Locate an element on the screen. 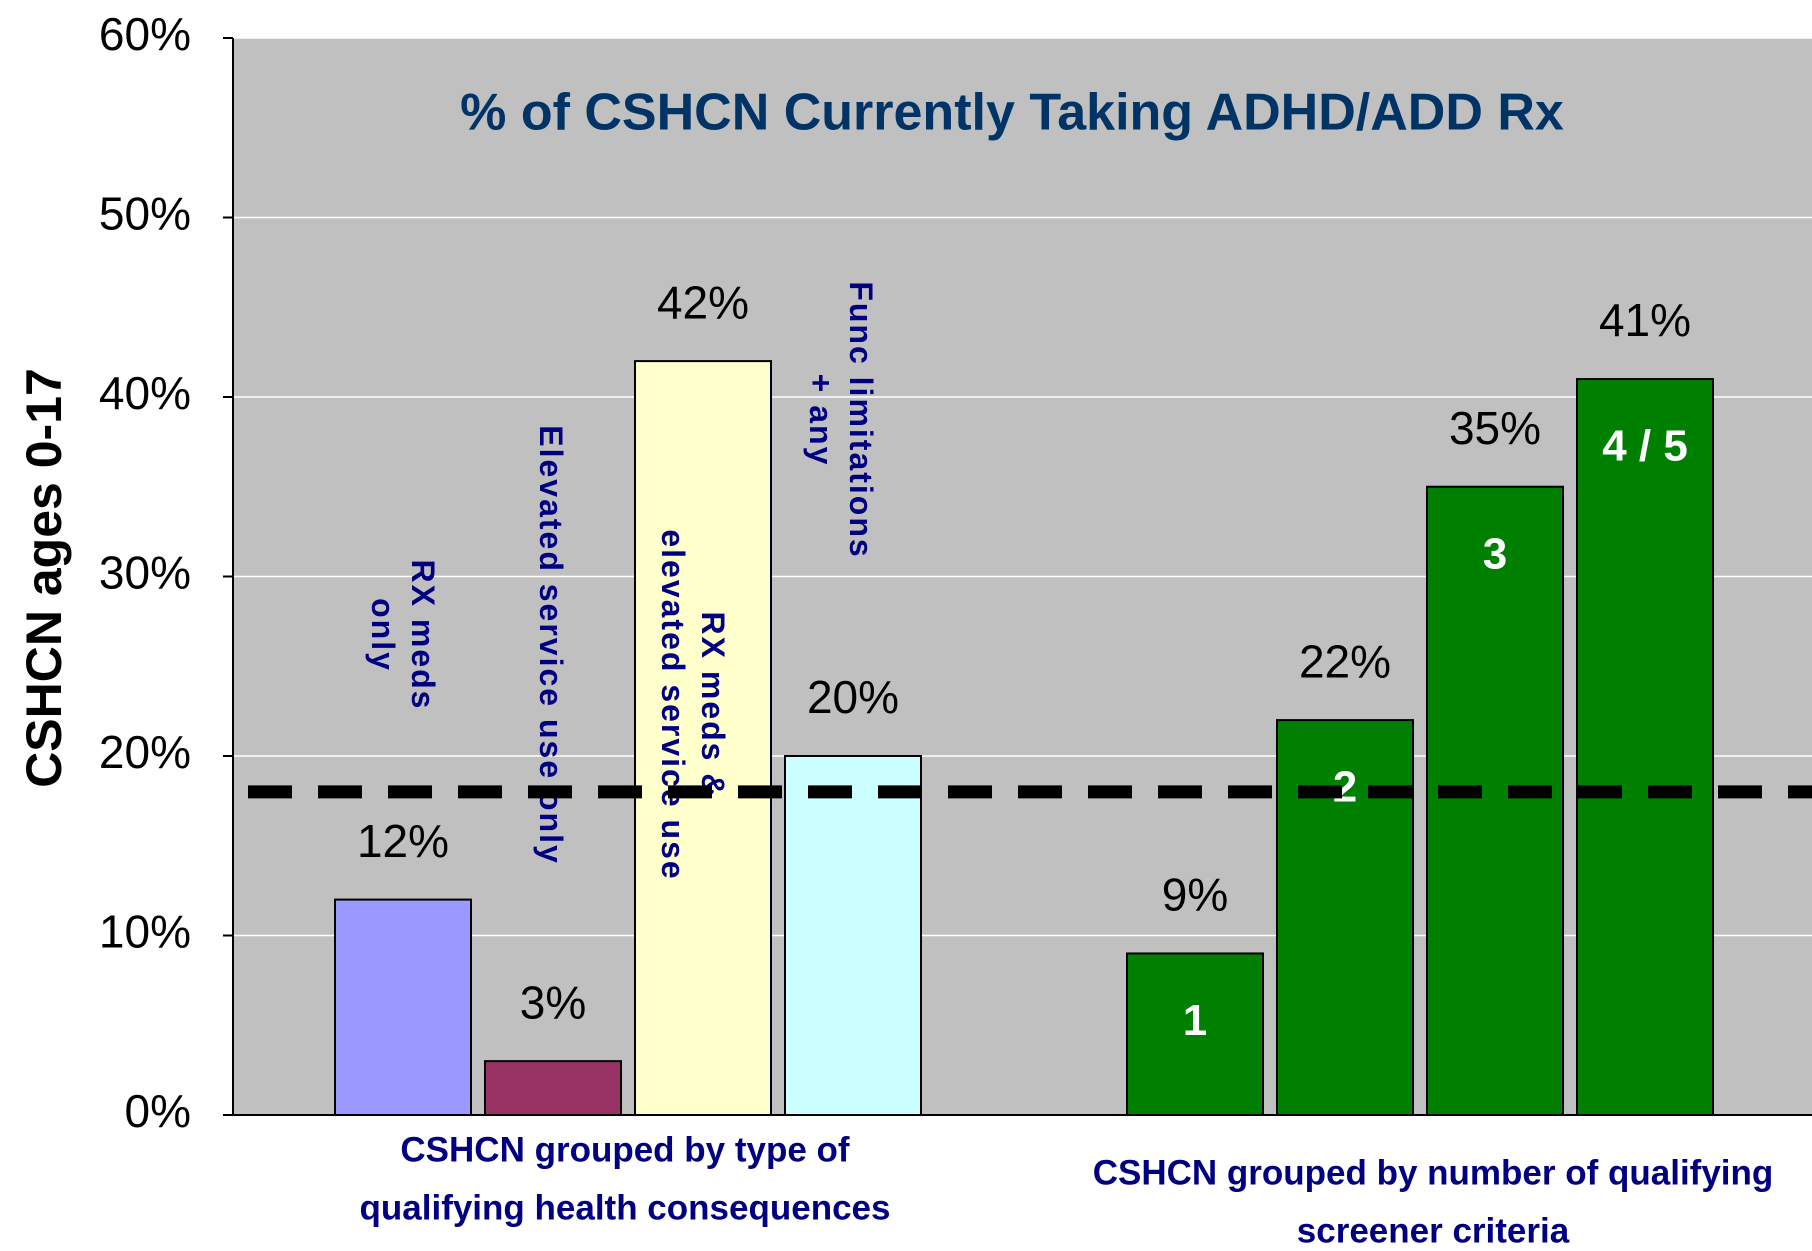 This screenshot has width=1812, height=1251. data-label: 42% is located at coordinates (703, 302).